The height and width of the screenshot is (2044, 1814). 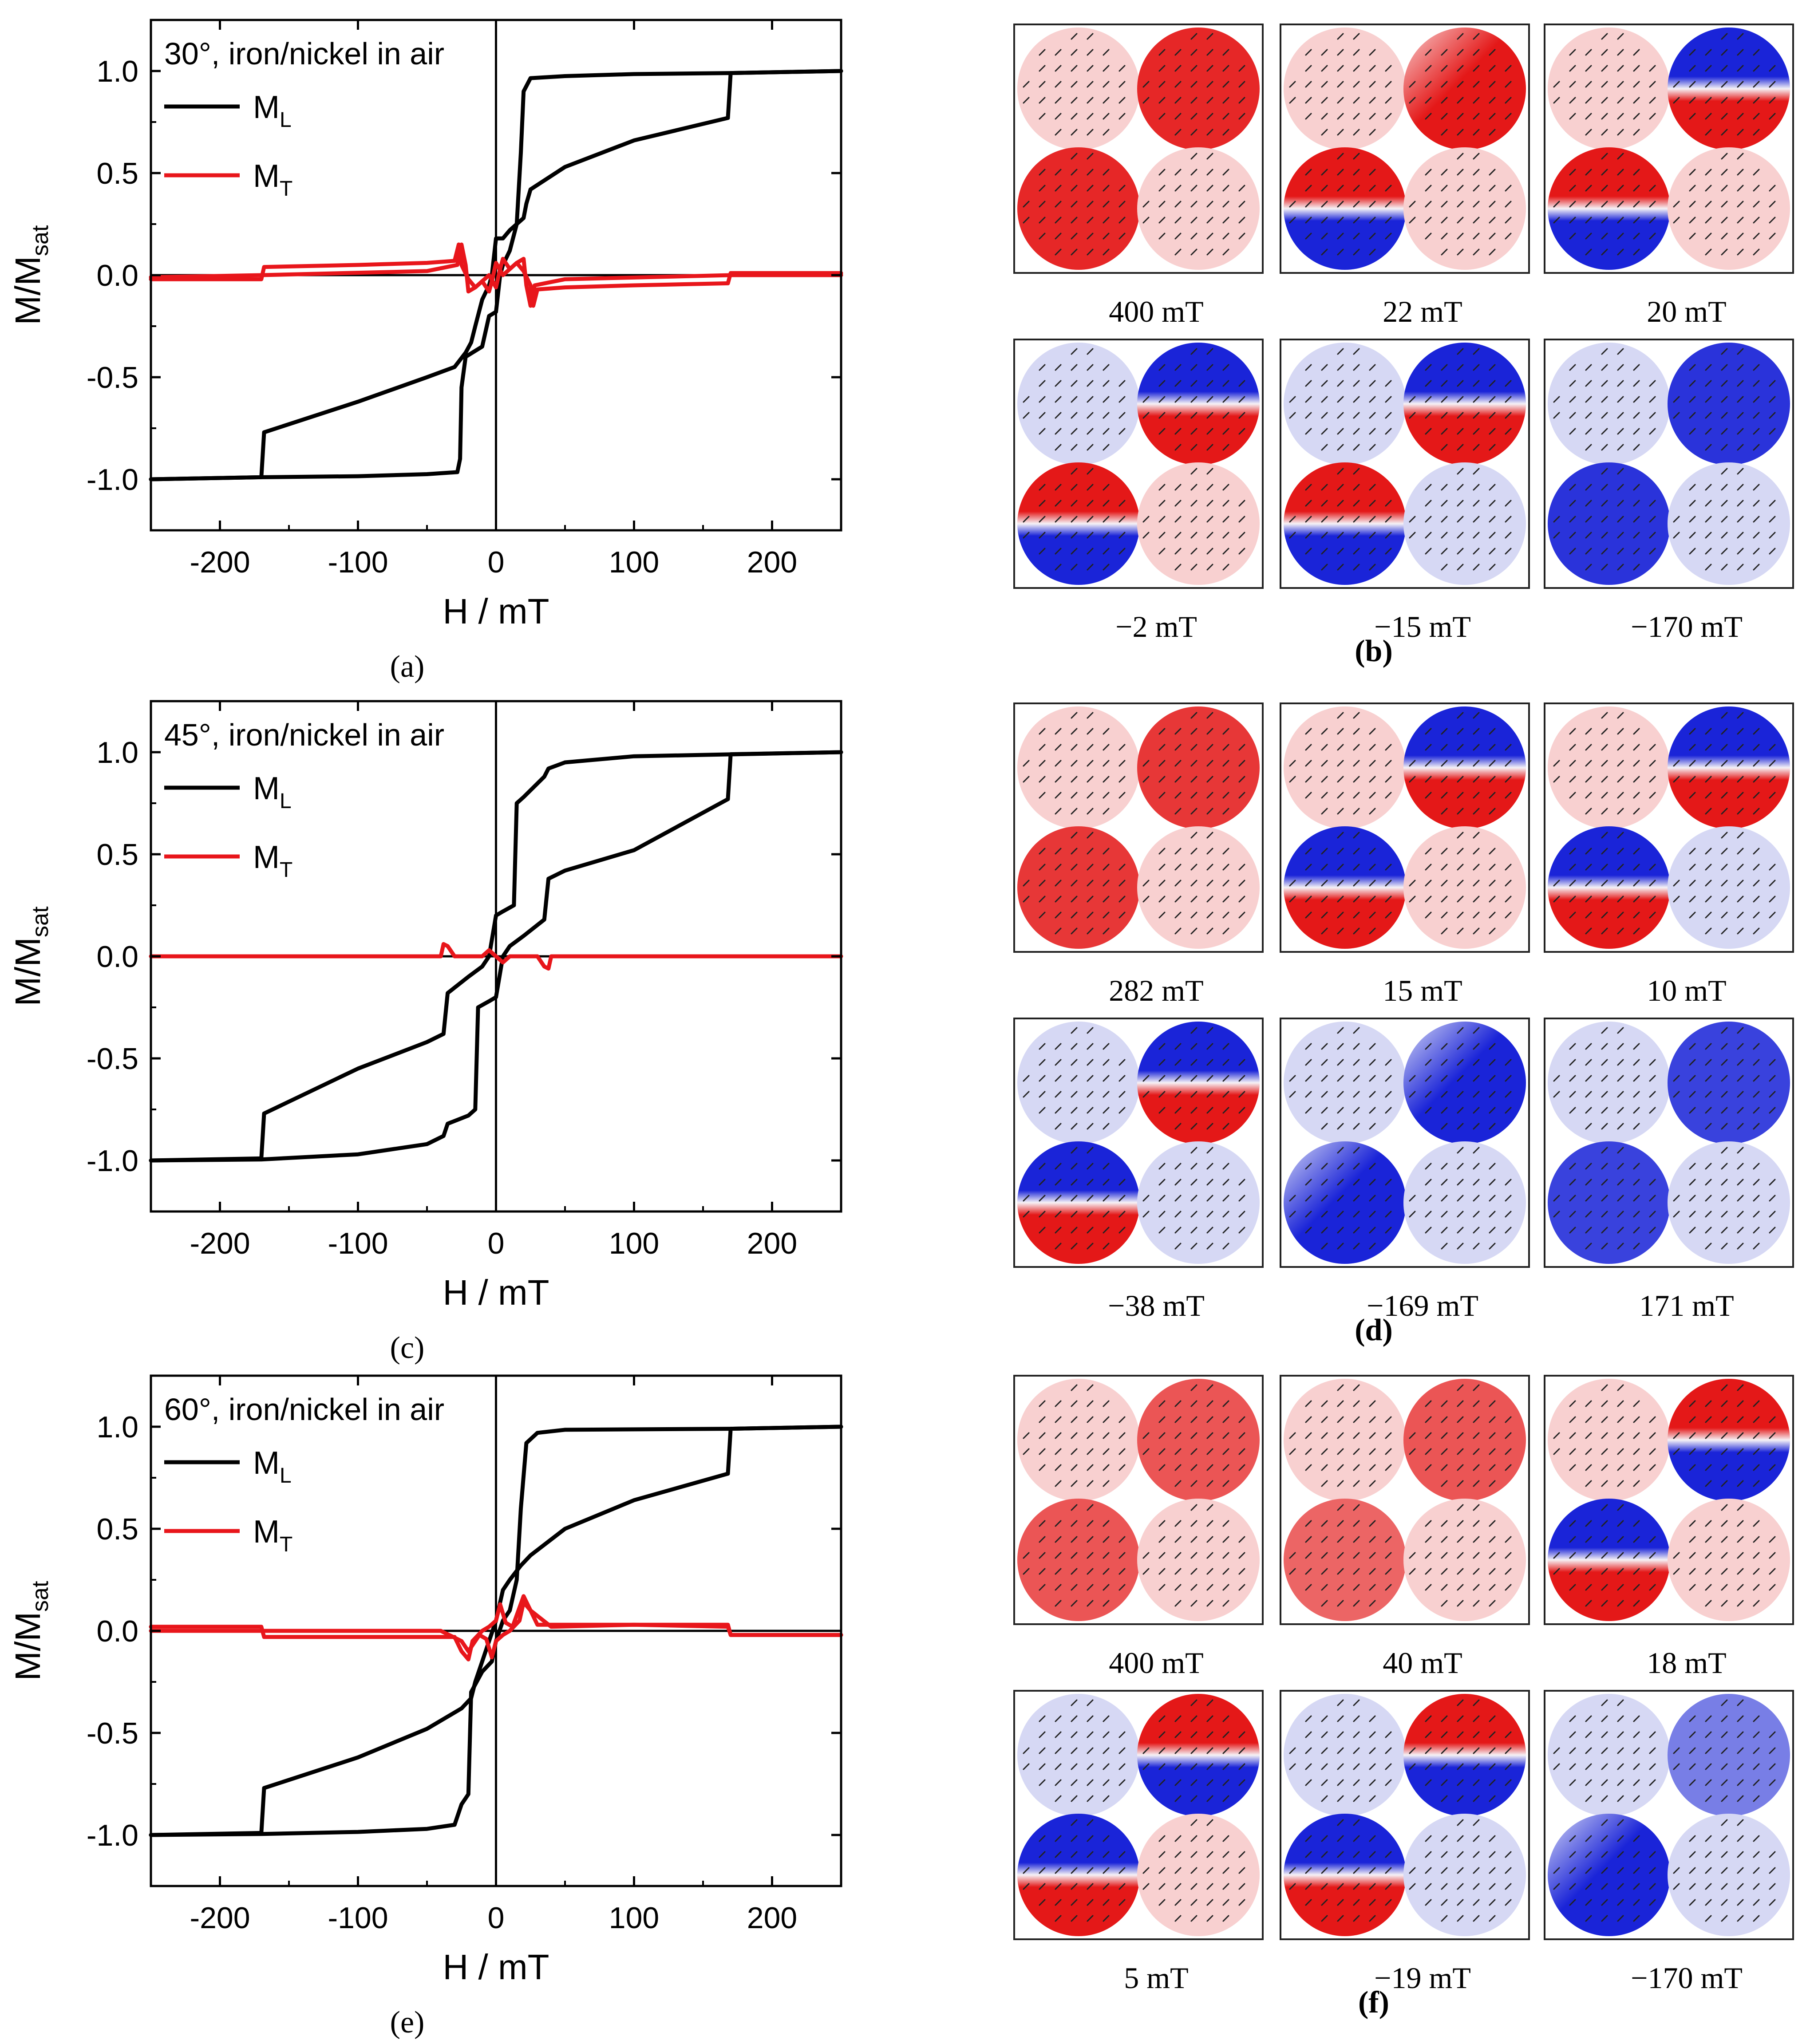 I want to click on magnet-disk, so click(x=1609, y=523).